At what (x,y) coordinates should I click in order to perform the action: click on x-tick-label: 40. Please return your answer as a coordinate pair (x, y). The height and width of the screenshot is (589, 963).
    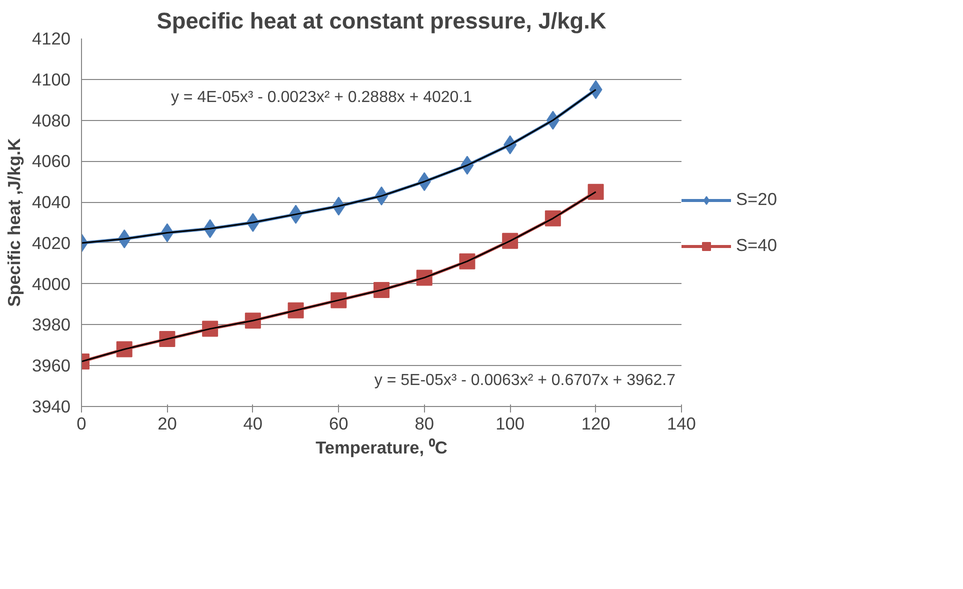
    Looking at the image, I should click on (253, 424).